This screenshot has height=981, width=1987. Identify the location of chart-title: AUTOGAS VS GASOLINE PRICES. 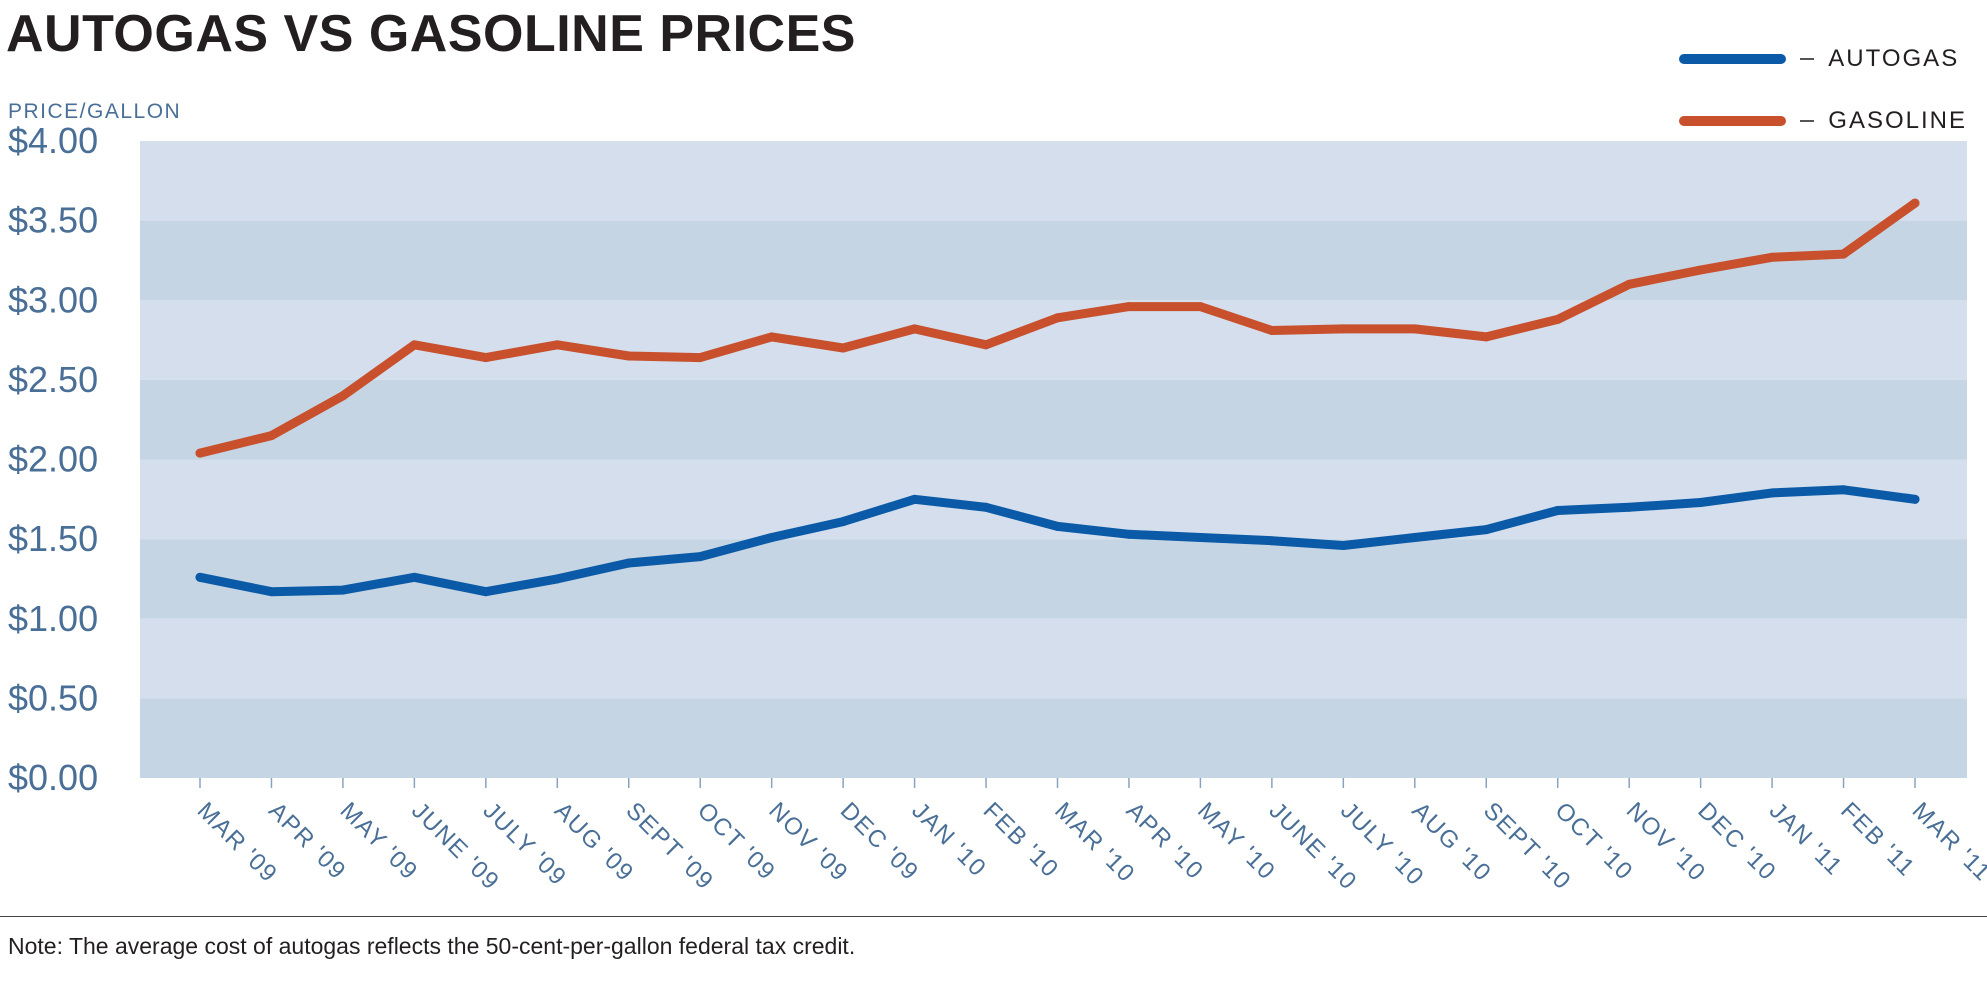
(431, 34).